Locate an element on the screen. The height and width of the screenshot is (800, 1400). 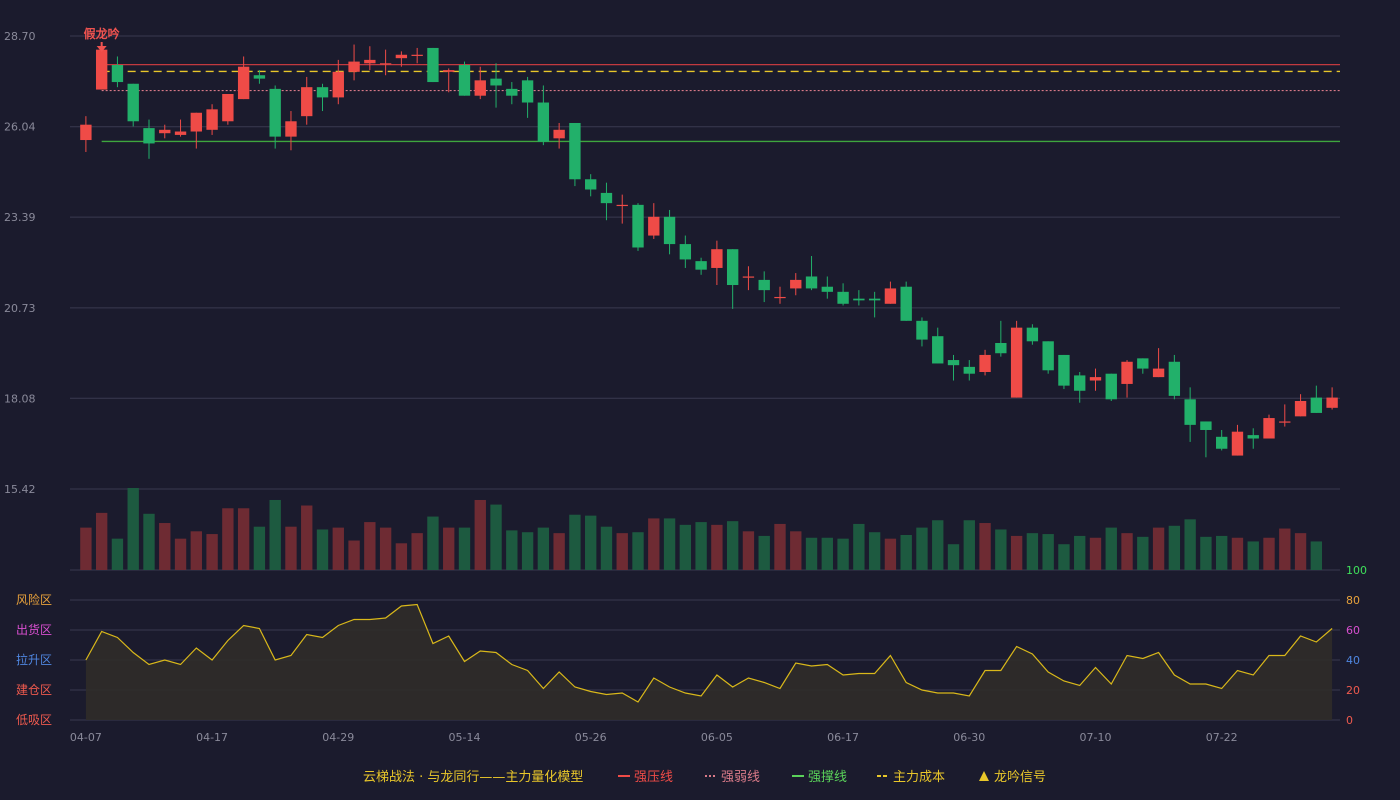
legend-title: 云梯战法 · 与龙同行——主力量化模型 is located at coordinates (473, 777).